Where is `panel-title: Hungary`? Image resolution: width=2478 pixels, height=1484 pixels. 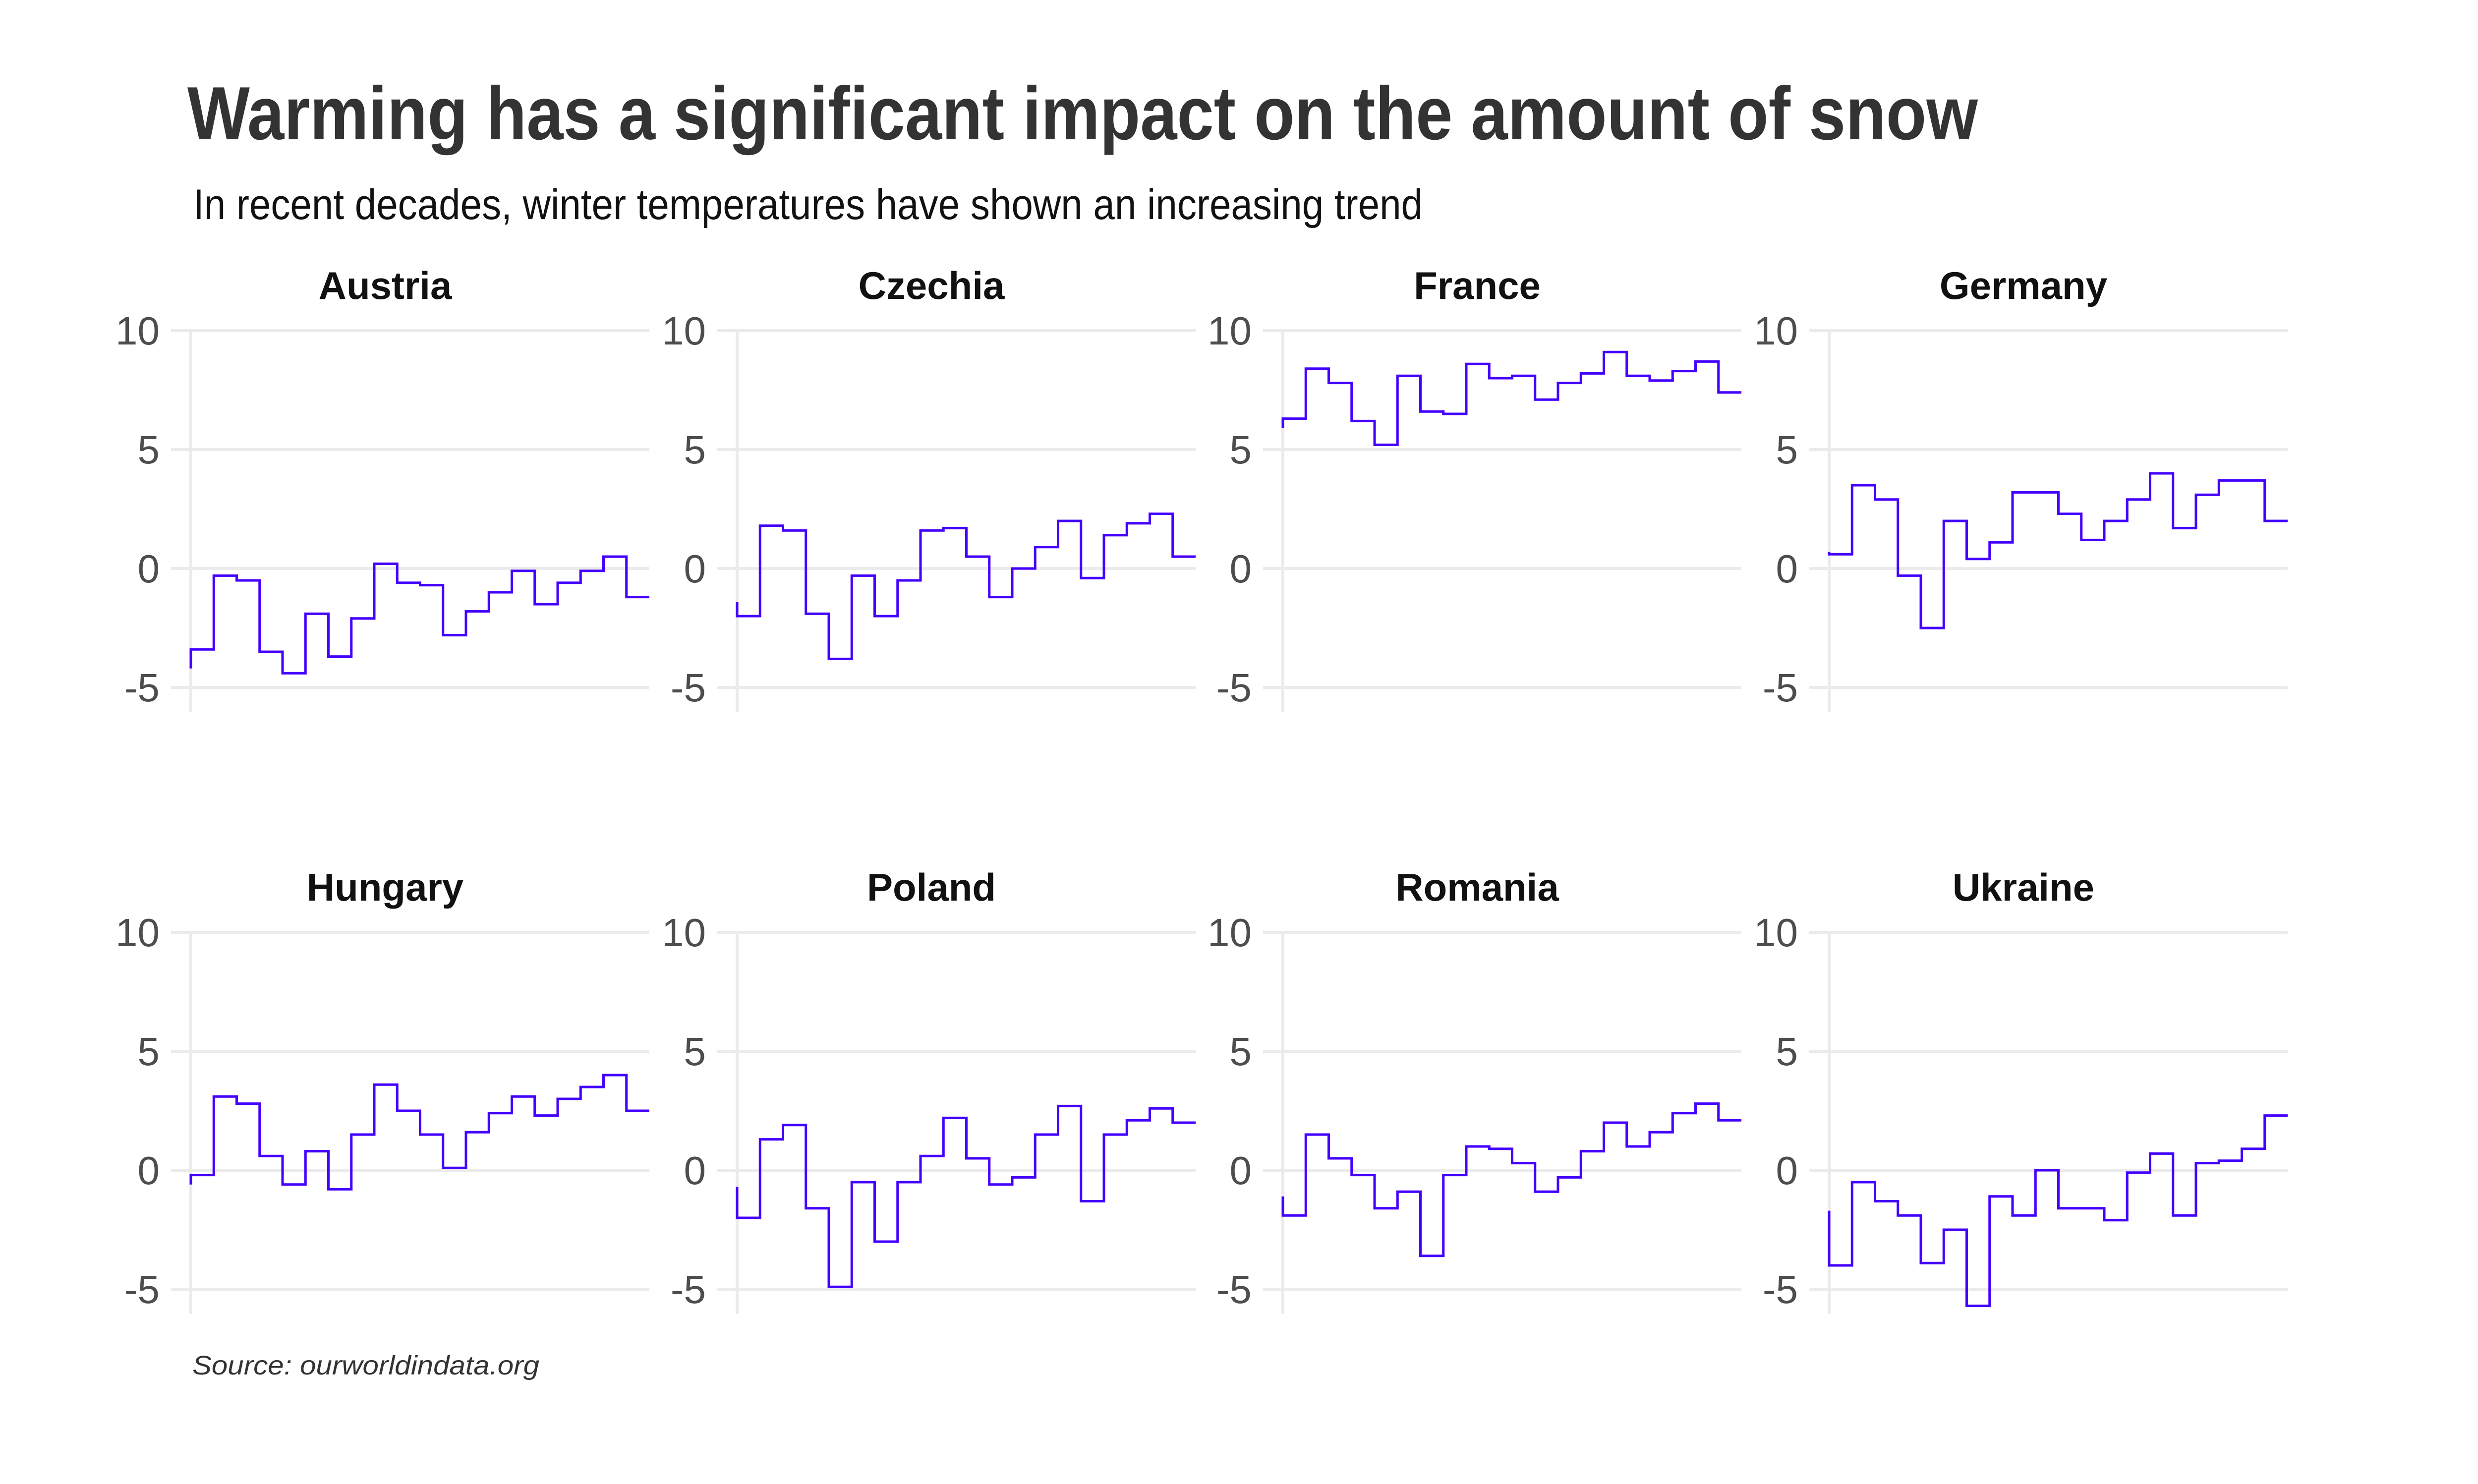 panel-title: Hungary is located at coordinates (385, 887).